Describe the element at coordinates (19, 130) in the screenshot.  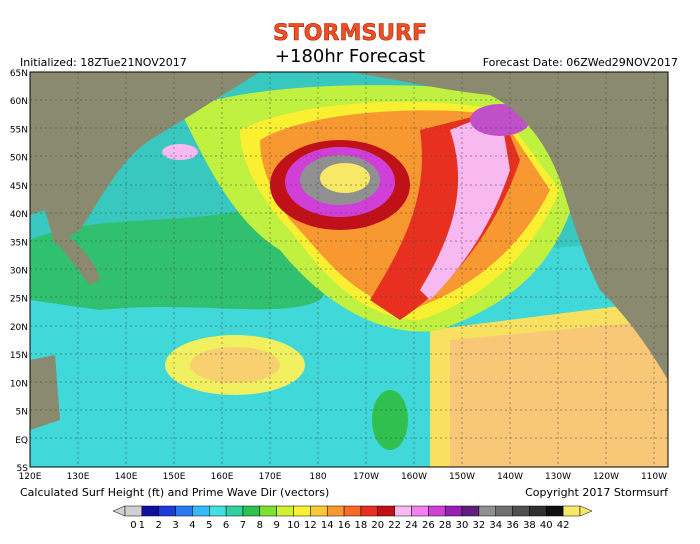
I see `lat-label: 55N` at that location.